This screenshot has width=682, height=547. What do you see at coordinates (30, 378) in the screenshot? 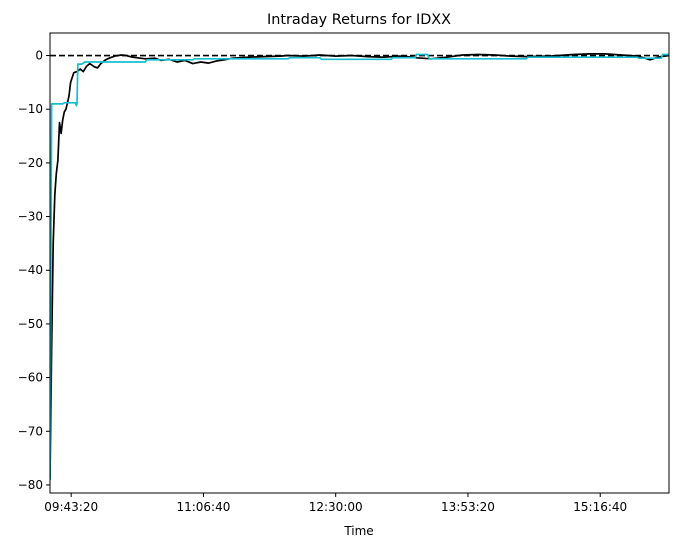
I see `y-tick-label: −60` at bounding box center [30, 378].